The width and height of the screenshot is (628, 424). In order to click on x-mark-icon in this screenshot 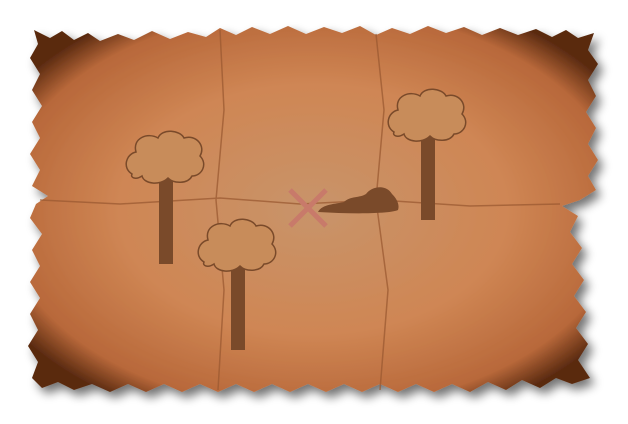, I will do `click(308, 208)`.